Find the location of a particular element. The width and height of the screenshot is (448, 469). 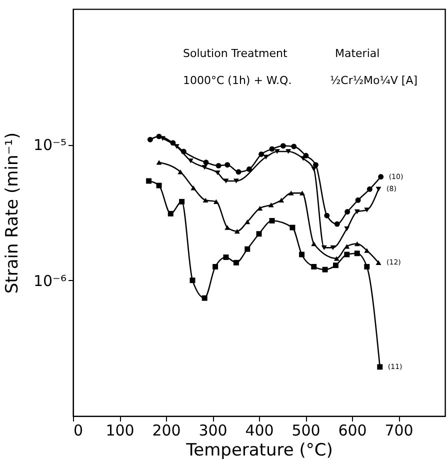

x-tick-label: 100 is located at coordinates (120, 431).